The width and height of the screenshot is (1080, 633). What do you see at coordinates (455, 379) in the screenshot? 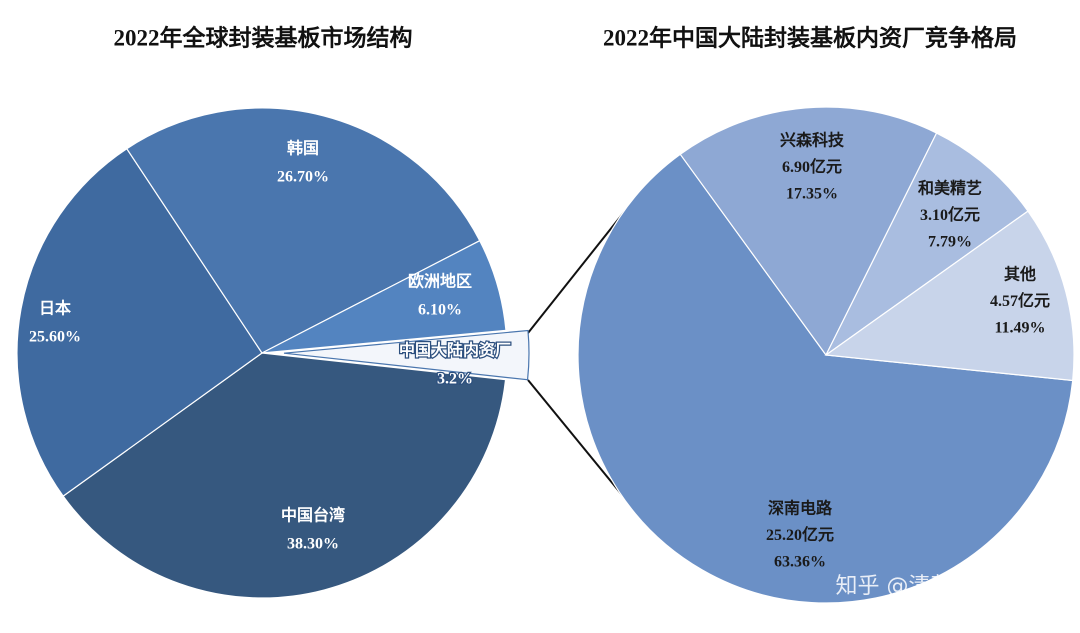
I see `data-label: 3.2%` at bounding box center [455, 379].